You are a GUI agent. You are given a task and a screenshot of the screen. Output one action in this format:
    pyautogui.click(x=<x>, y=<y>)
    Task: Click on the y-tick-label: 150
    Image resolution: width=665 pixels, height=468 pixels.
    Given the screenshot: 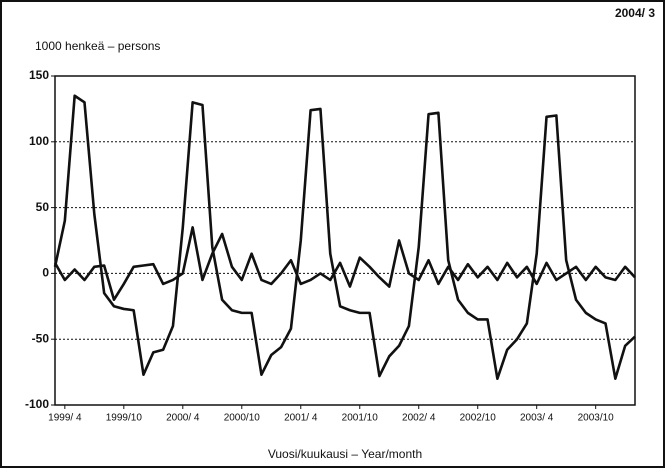 What is the action you would take?
    pyautogui.click(x=39, y=75)
    